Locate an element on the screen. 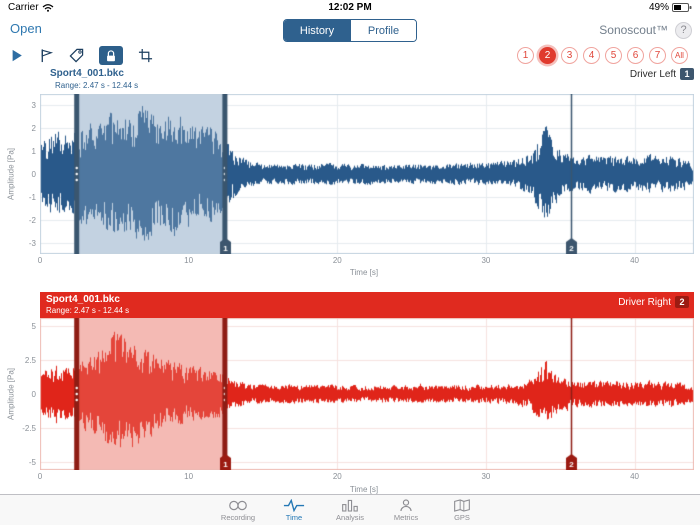 Image resolution: width=700 pixels, height=525 pixels. waveform-icon is located at coordinates (294, 505).